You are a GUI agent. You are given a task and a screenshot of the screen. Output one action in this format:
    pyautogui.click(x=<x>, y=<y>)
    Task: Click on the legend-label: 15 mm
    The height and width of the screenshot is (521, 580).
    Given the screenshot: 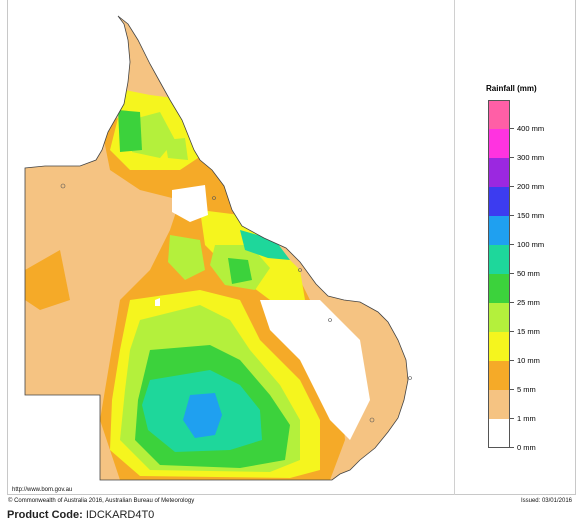 What is the action you would take?
    pyautogui.click(x=528, y=331)
    